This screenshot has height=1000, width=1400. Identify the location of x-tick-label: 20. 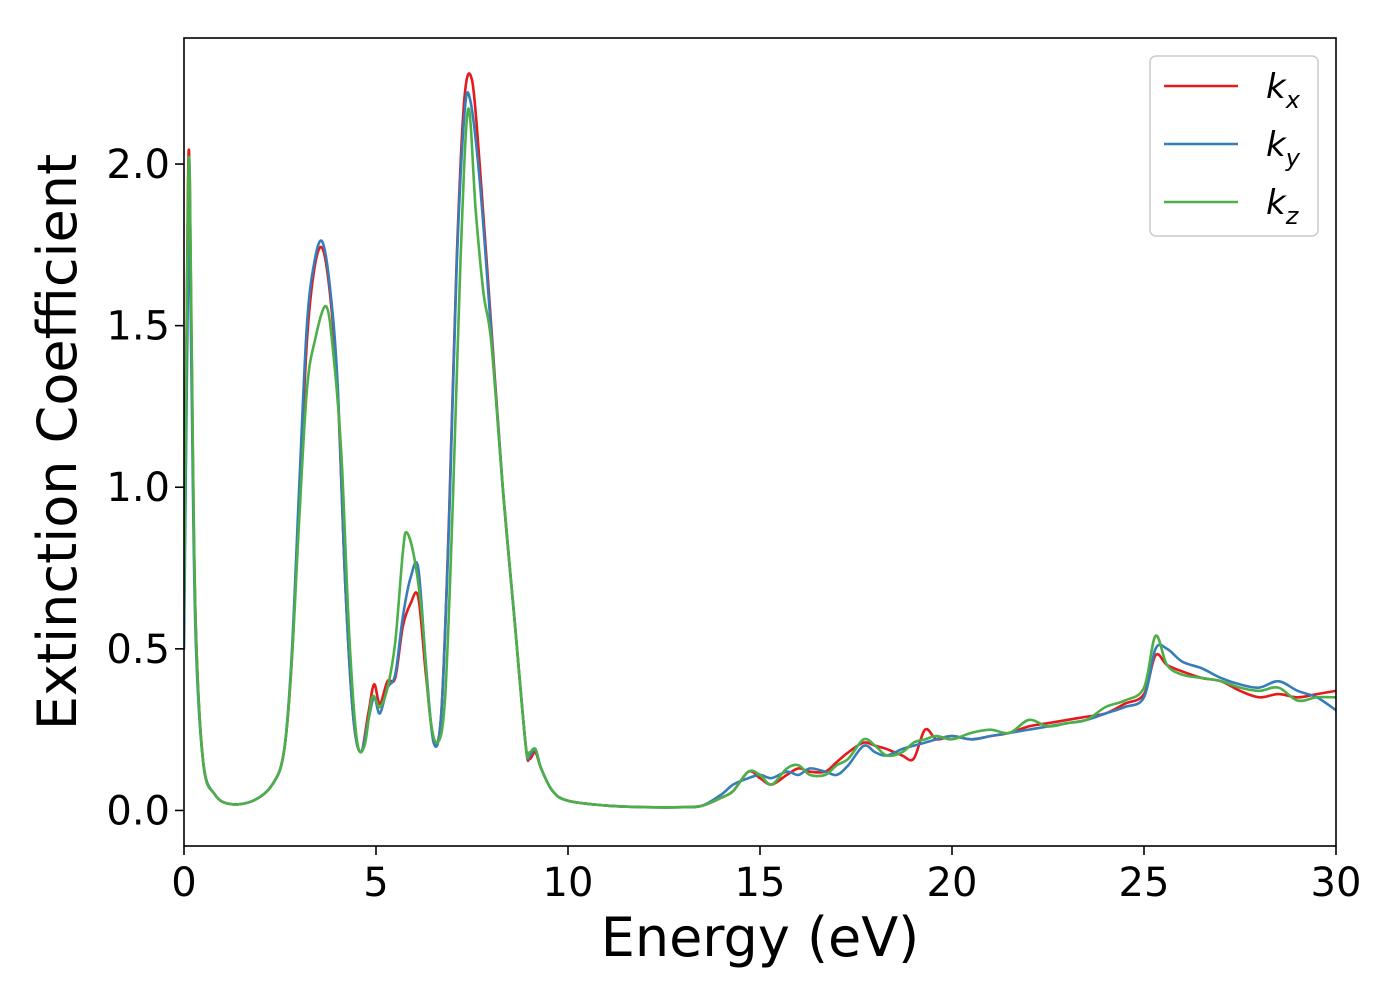
(952, 883).